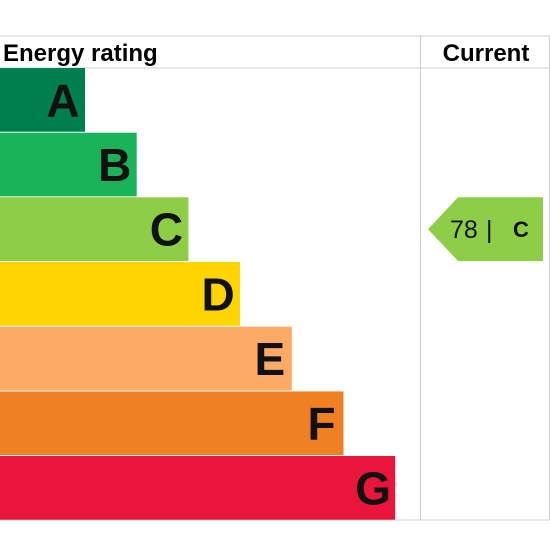 Image resolution: width=550 pixels, height=550 pixels. What do you see at coordinates (521, 229) in the screenshot?
I see `current-rating-letter: C` at bounding box center [521, 229].